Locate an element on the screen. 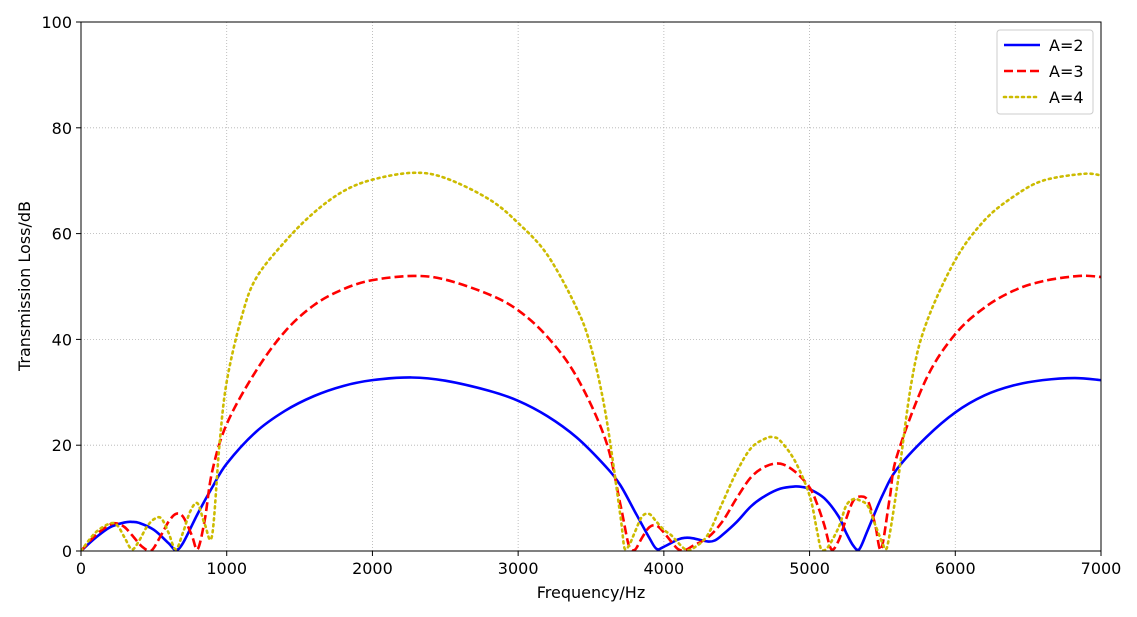 This screenshot has height=617, width=1137. x-axis-label: Frequency/Hz is located at coordinates (591, 592).